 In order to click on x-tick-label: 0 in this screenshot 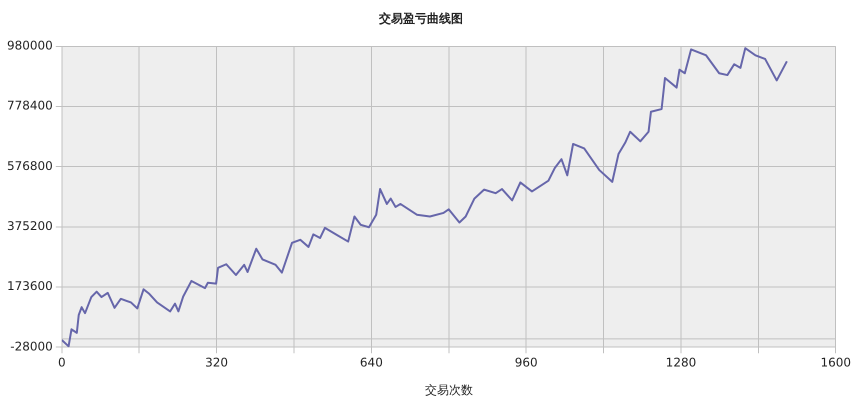, I will do `click(62, 363)`.